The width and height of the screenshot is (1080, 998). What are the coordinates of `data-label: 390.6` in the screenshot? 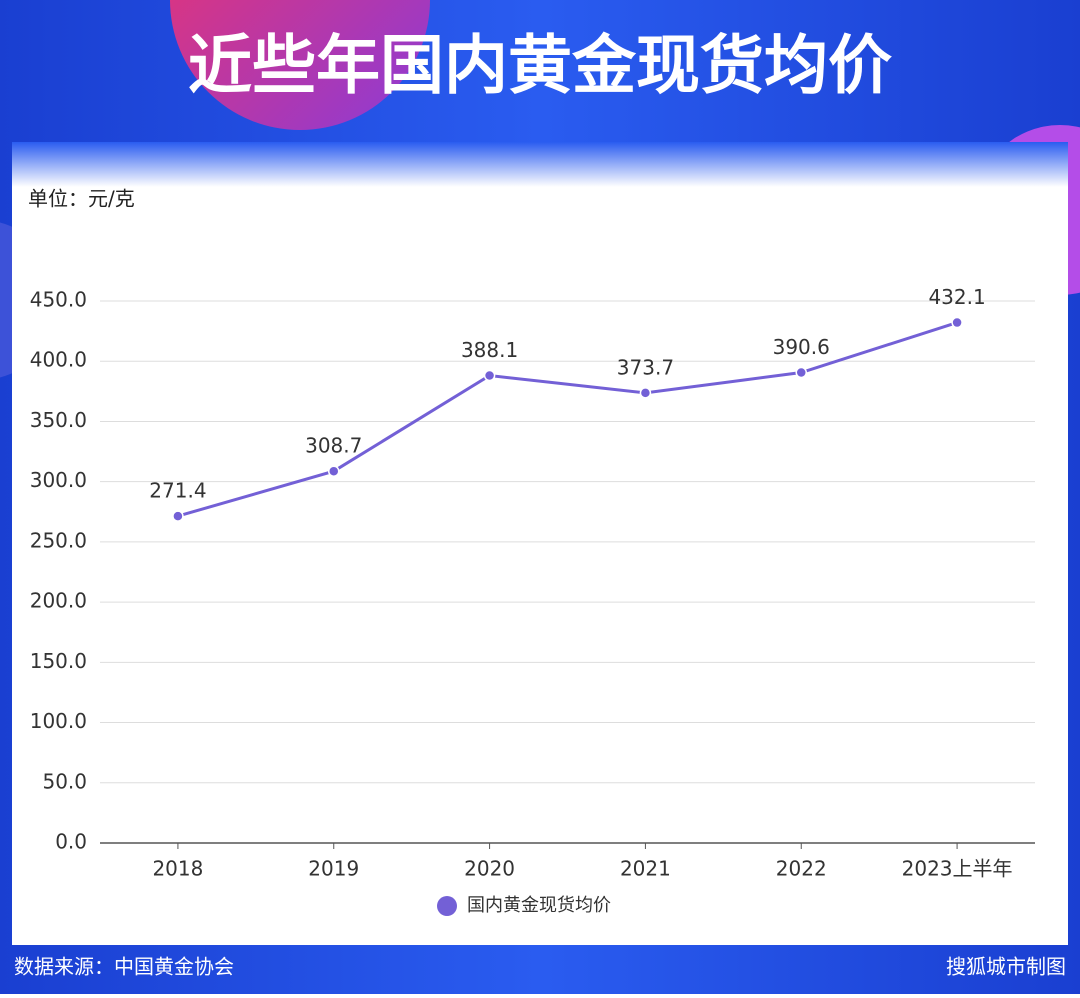 It's located at (801, 347).